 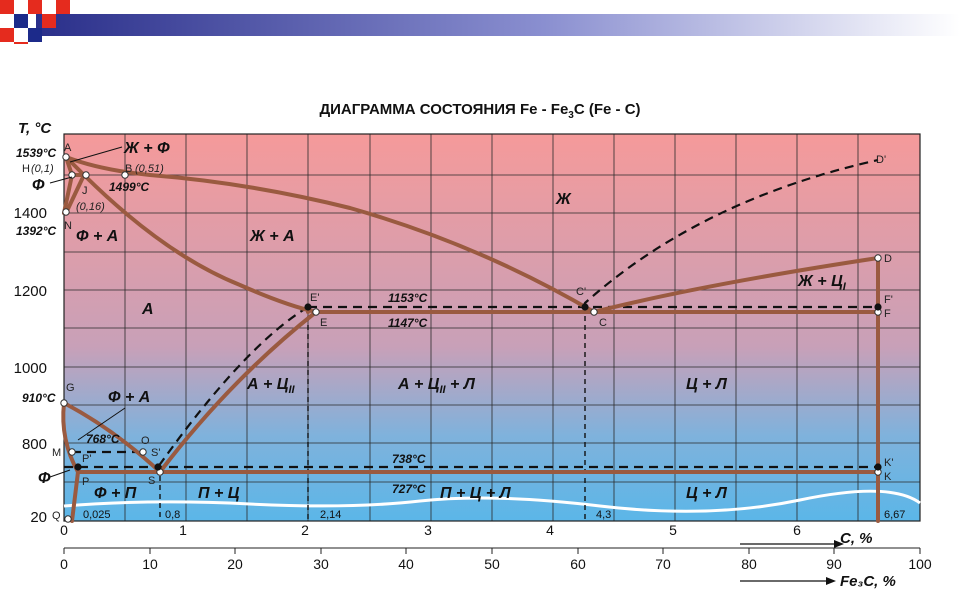 I want to click on c-tick-3: 3, so click(x=428, y=530).